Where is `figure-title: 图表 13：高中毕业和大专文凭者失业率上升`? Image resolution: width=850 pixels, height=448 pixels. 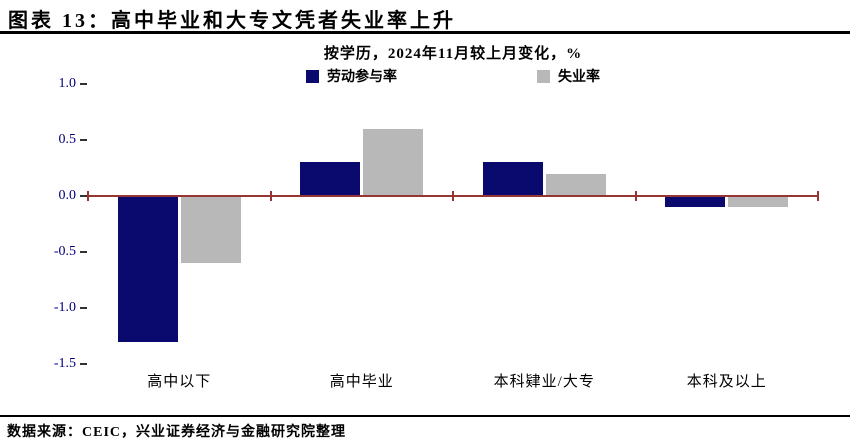
figure-title: 图表 13：高中毕业和大专文凭者失业率上升 is located at coordinates (232, 21).